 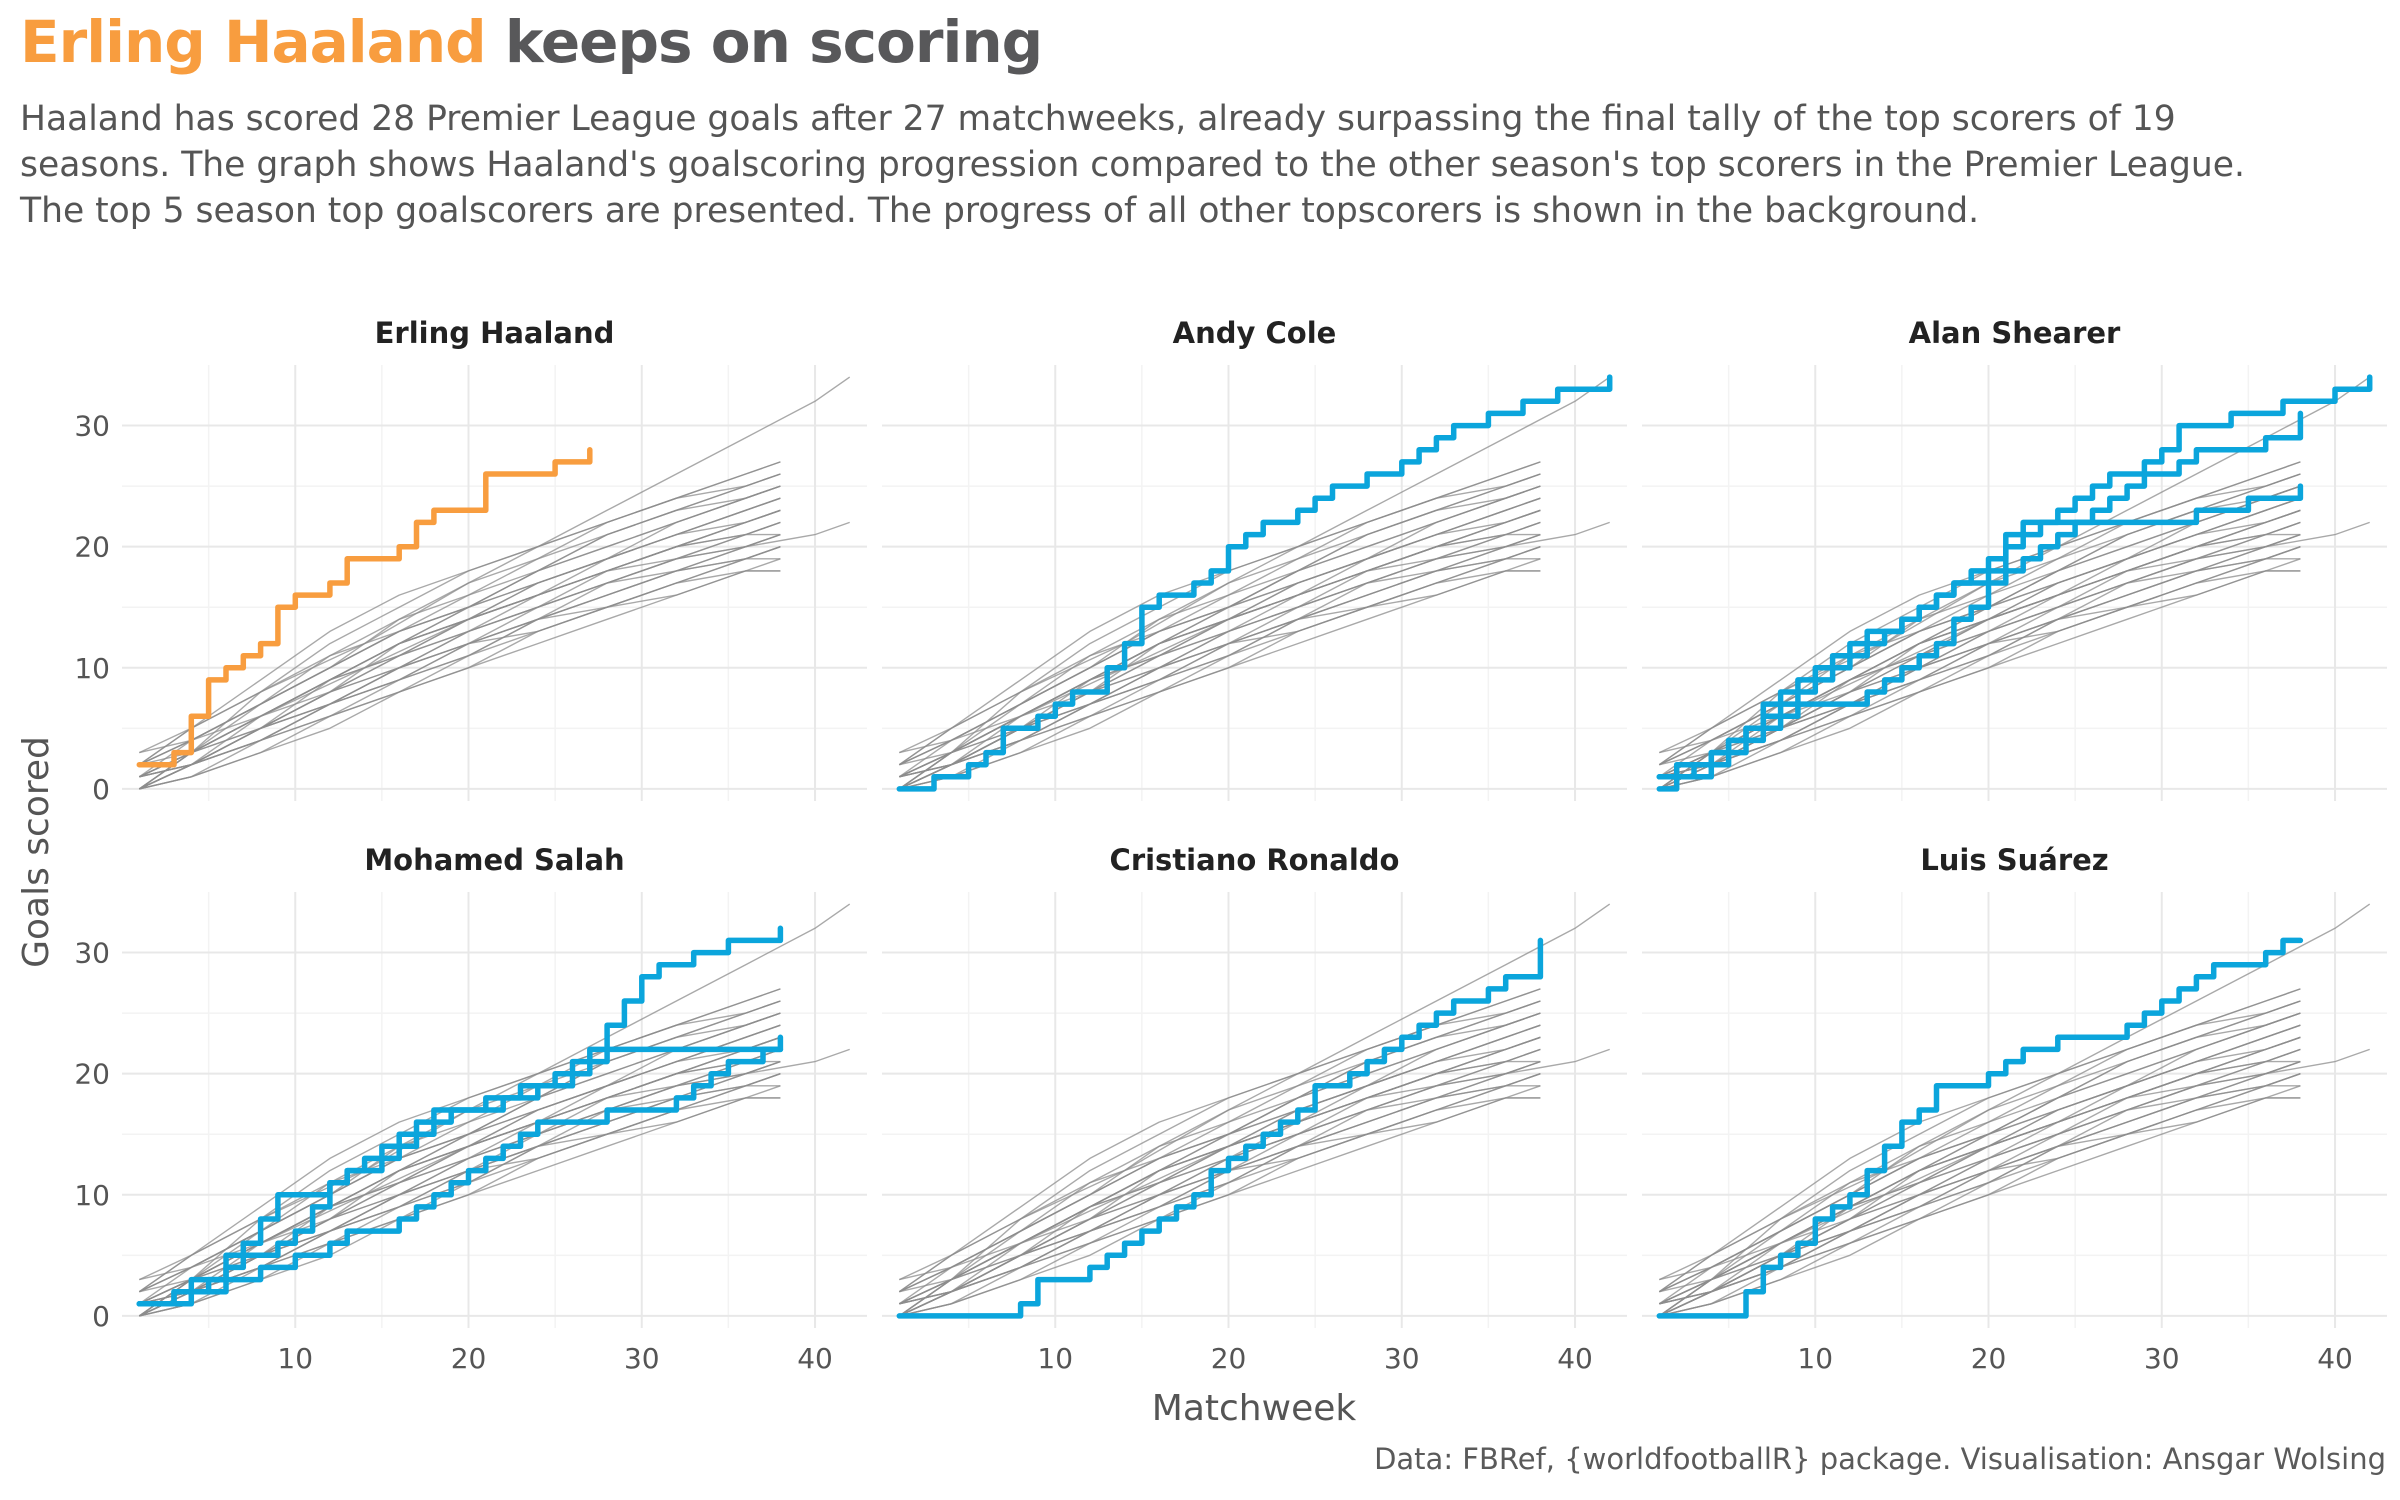 What do you see at coordinates (2014, 860) in the screenshot?
I see `panel-title: Luis Suárez` at bounding box center [2014, 860].